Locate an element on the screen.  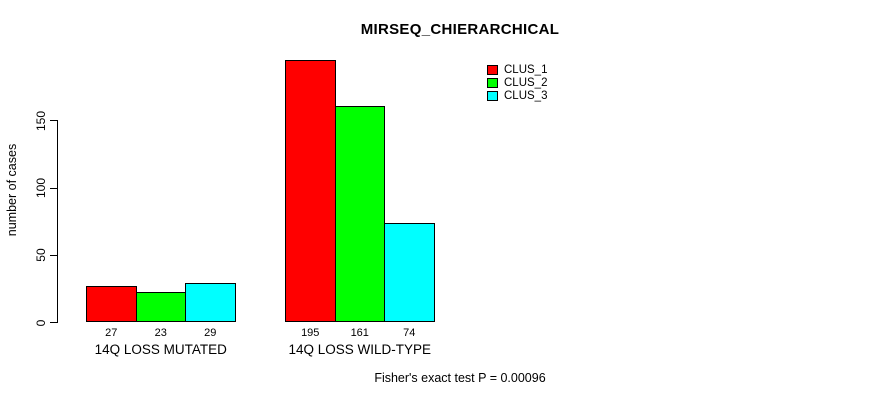
category-label: 14Q LOSS MUTATED is located at coordinates (160, 349).